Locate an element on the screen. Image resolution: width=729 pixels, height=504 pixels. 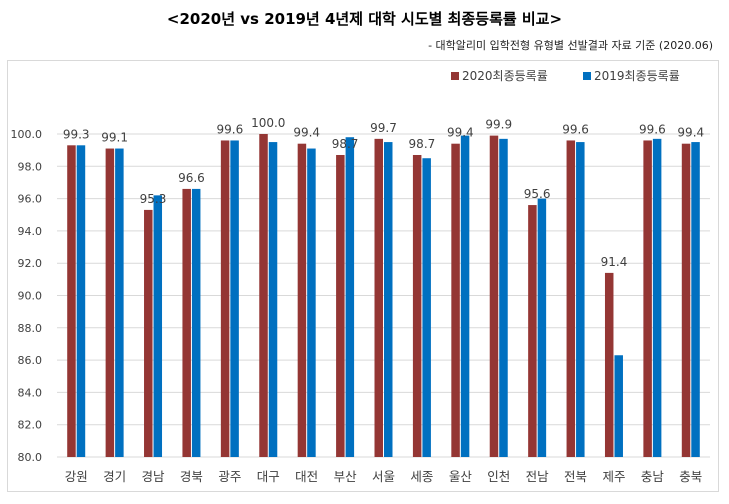
x-category-label: 경북 is located at coordinates (191, 476).